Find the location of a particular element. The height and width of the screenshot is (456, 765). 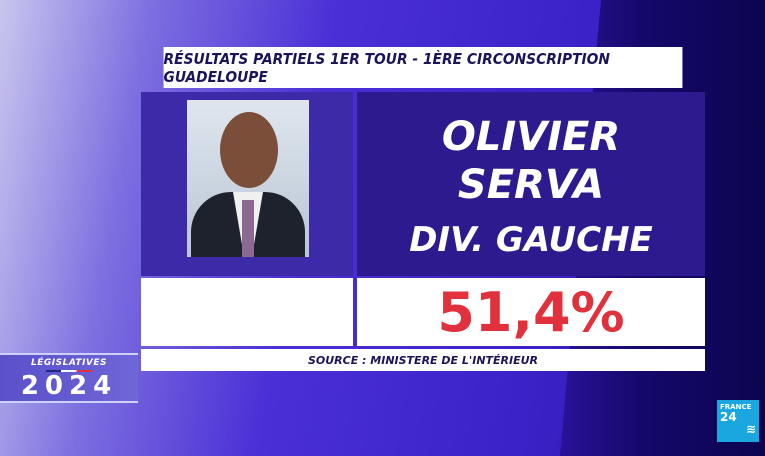

france24-logo: FRANCE 24 ≋ is located at coordinates (738, 421).